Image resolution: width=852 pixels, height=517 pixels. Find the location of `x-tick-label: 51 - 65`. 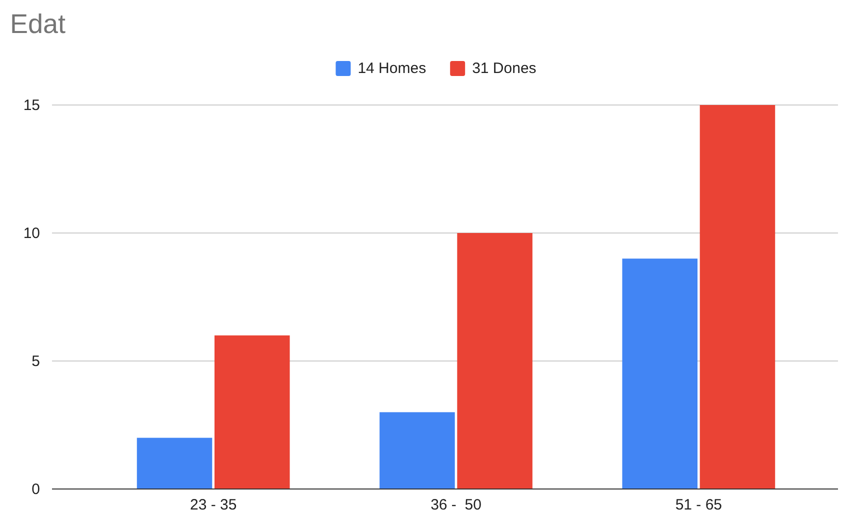

x-tick-label: 51 - 65 is located at coordinates (698, 505).